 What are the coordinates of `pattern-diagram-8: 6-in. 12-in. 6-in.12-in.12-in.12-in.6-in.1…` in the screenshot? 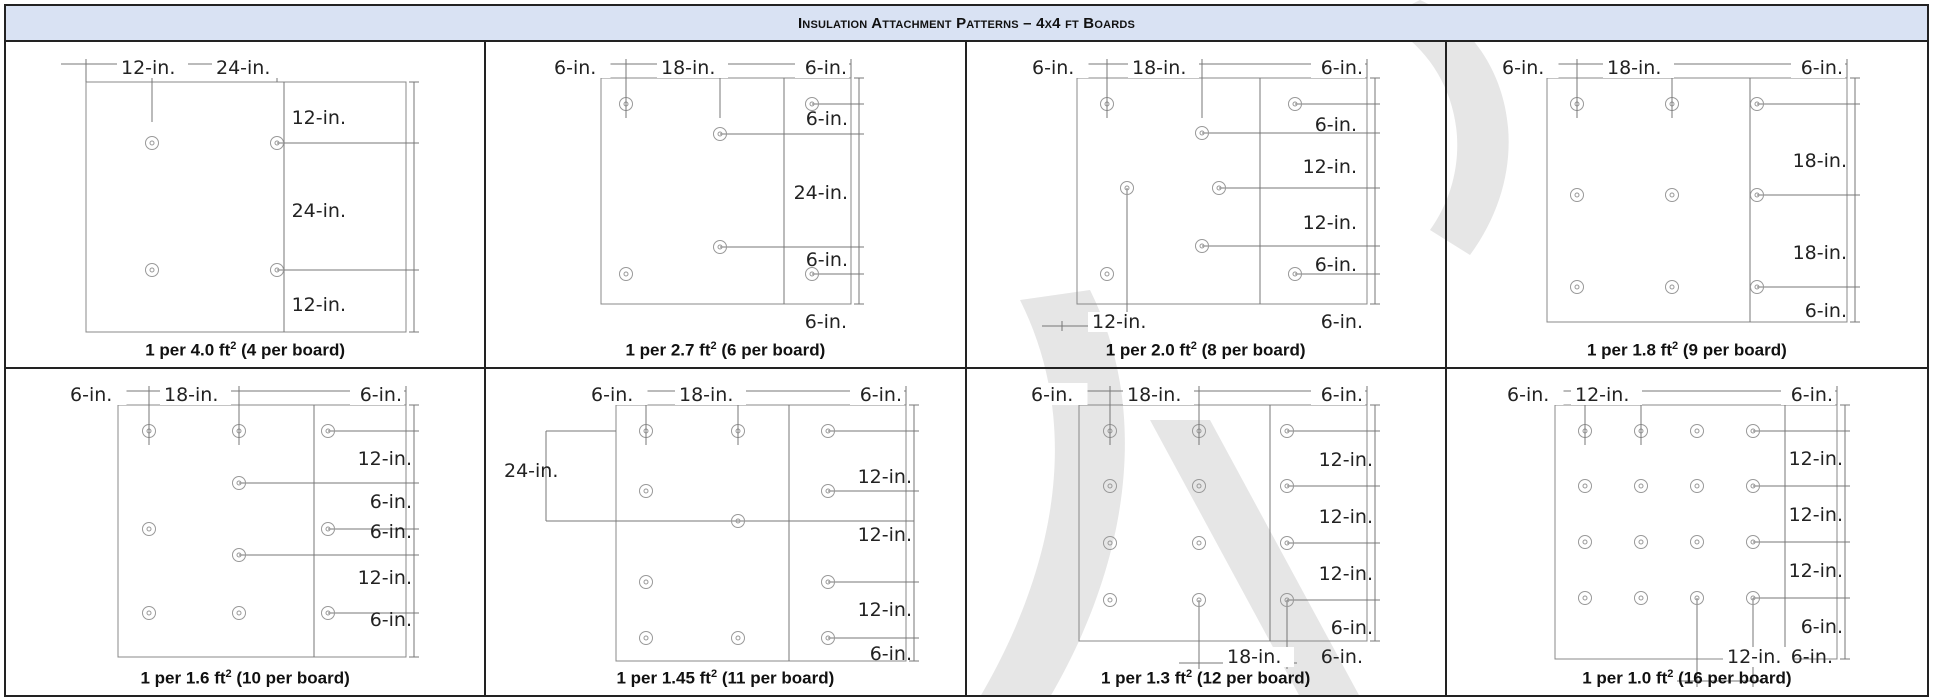 It's located at (1676, 534).